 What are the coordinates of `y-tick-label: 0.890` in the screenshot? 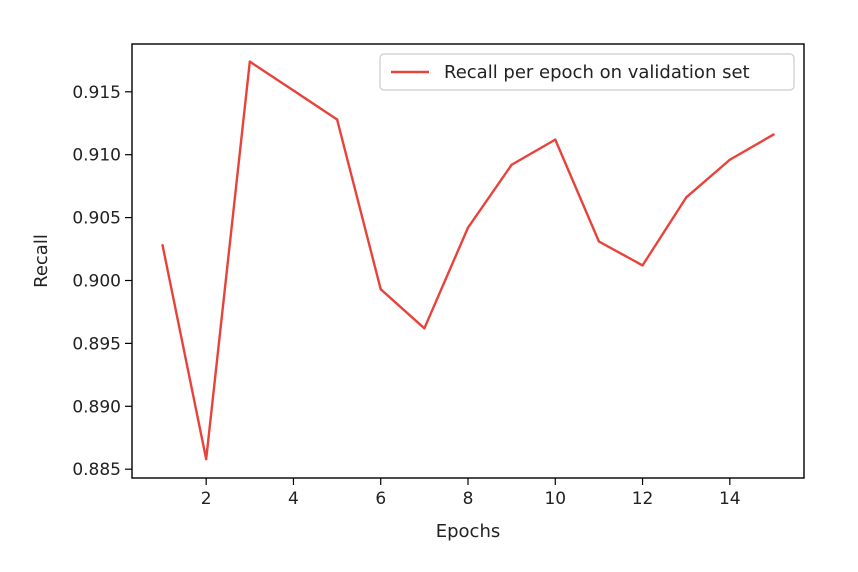 It's located at (96, 407).